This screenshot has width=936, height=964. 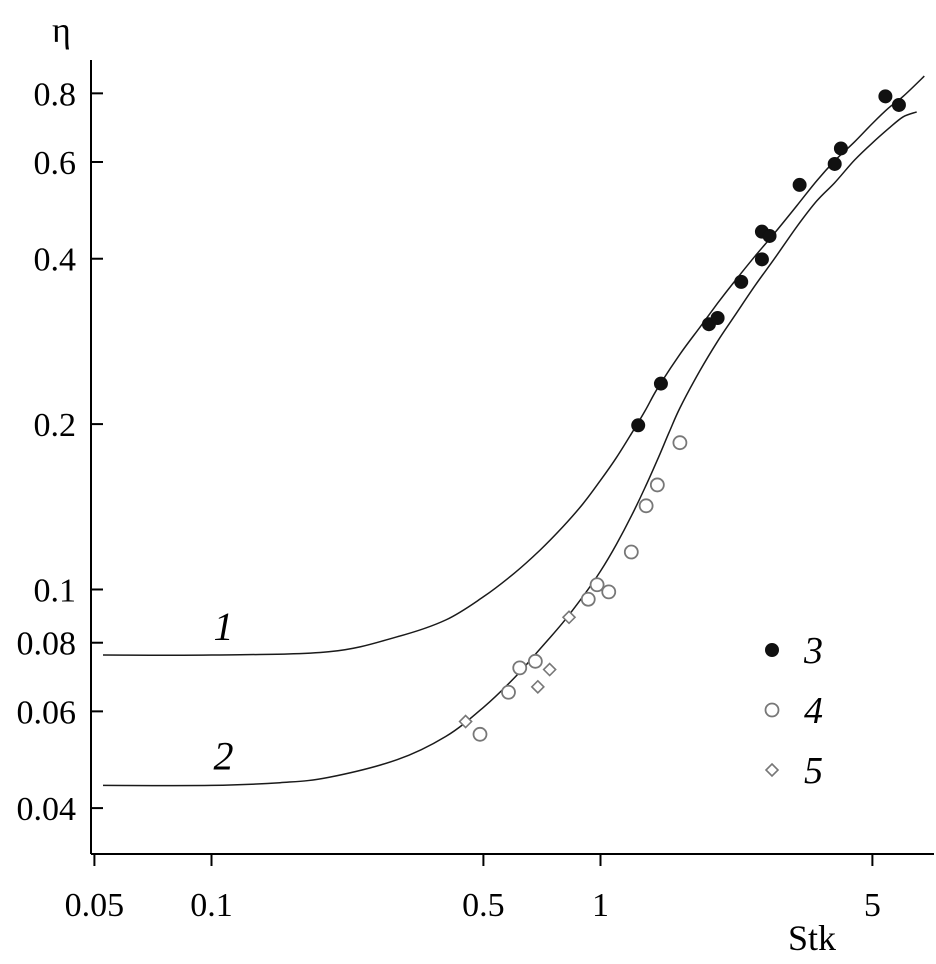 What do you see at coordinates (55, 94) in the screenshot?
I see `y-tick-label: 0.8` at bounding box center [55, 94].